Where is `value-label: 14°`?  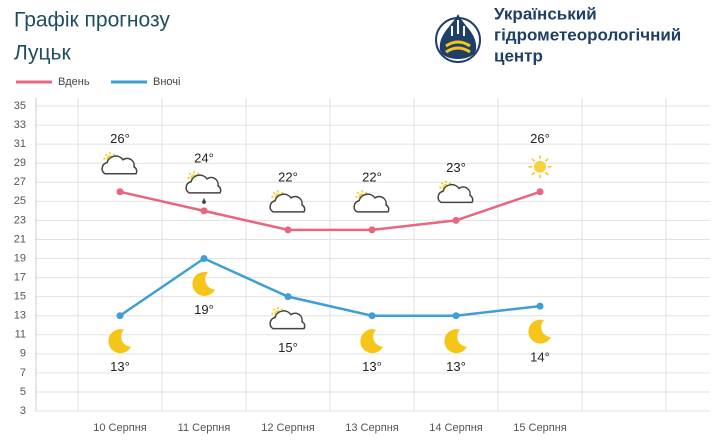
value-label: 14° is located at coordinates (540, 357).